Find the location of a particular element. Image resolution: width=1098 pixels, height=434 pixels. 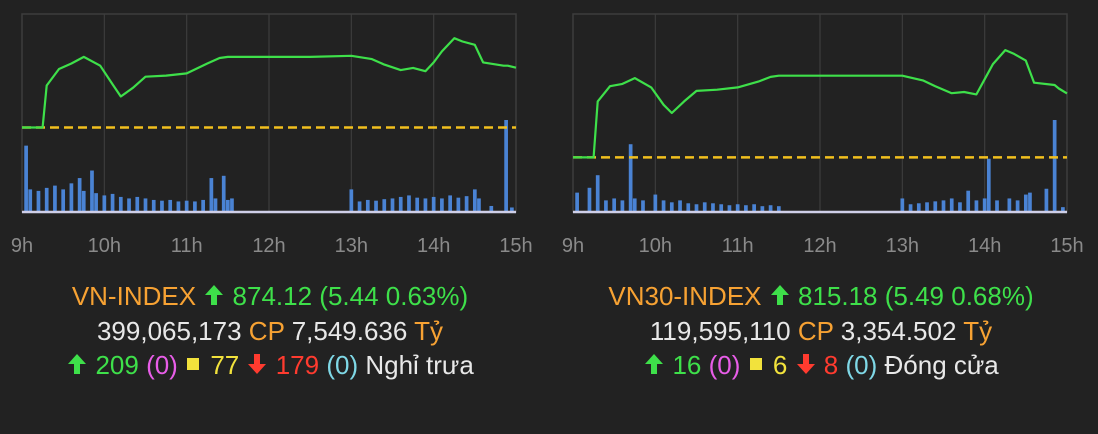

index-change: (5.44 0.63%) is located at coordinates (394, 296).